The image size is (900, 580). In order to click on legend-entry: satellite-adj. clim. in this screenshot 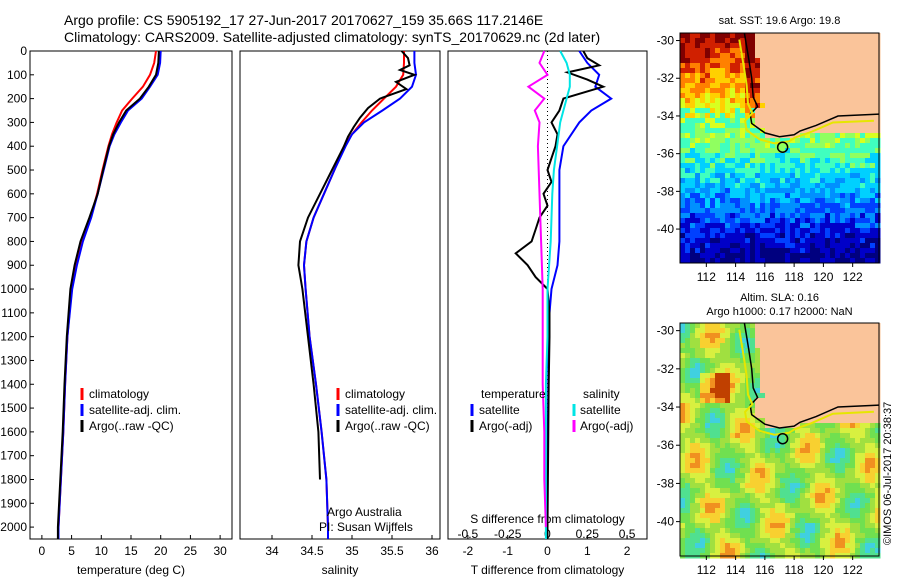, I will do `click(391, 410)`.